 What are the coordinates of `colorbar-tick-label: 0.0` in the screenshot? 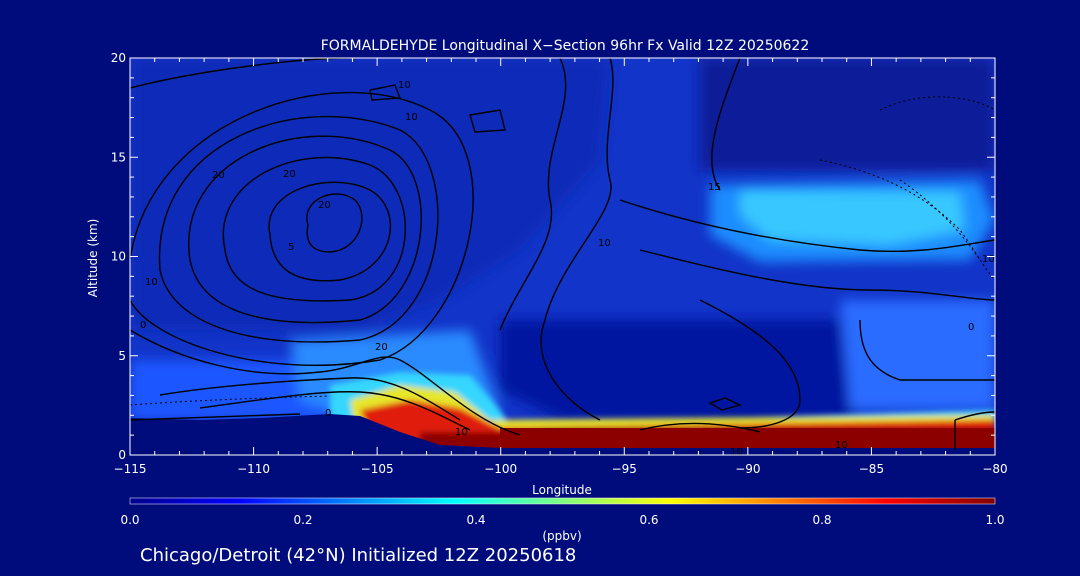 It's located at (129, 520).